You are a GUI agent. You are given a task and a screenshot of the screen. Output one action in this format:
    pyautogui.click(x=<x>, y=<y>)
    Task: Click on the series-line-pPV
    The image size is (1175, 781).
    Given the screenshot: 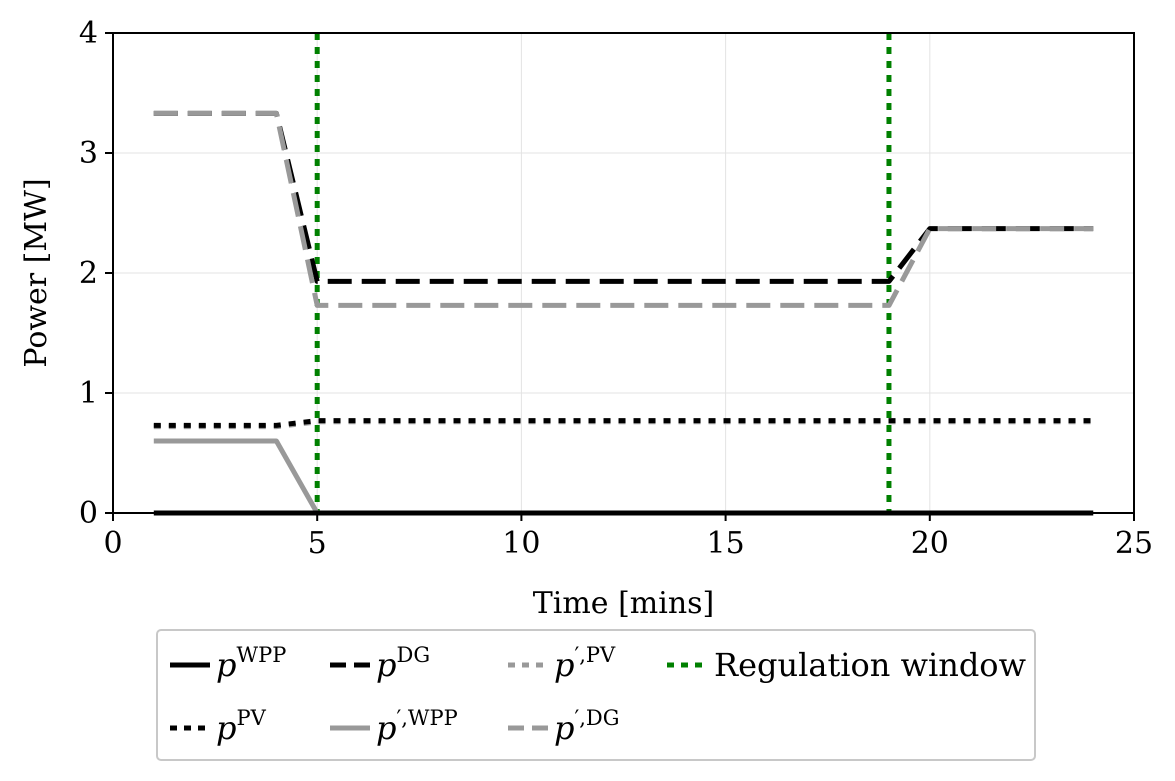 What is the action you would take?
    pyautogui.click(x=623, y=423)
    